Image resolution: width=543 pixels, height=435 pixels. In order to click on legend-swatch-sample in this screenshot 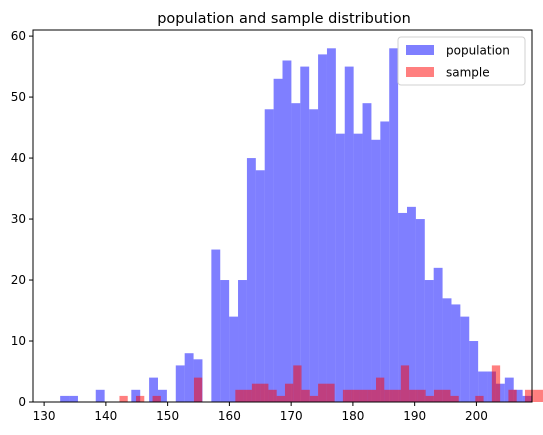, I will do `click(420, 72)`.